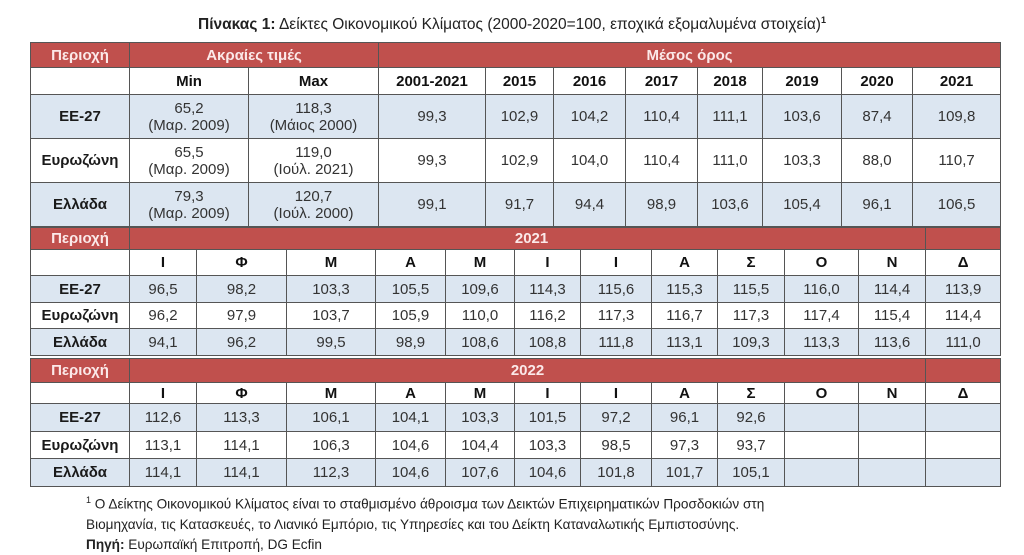  Describe the element at coordinates (163, 315) in the screenshot. I see `value-cell: 96,2` at that location.